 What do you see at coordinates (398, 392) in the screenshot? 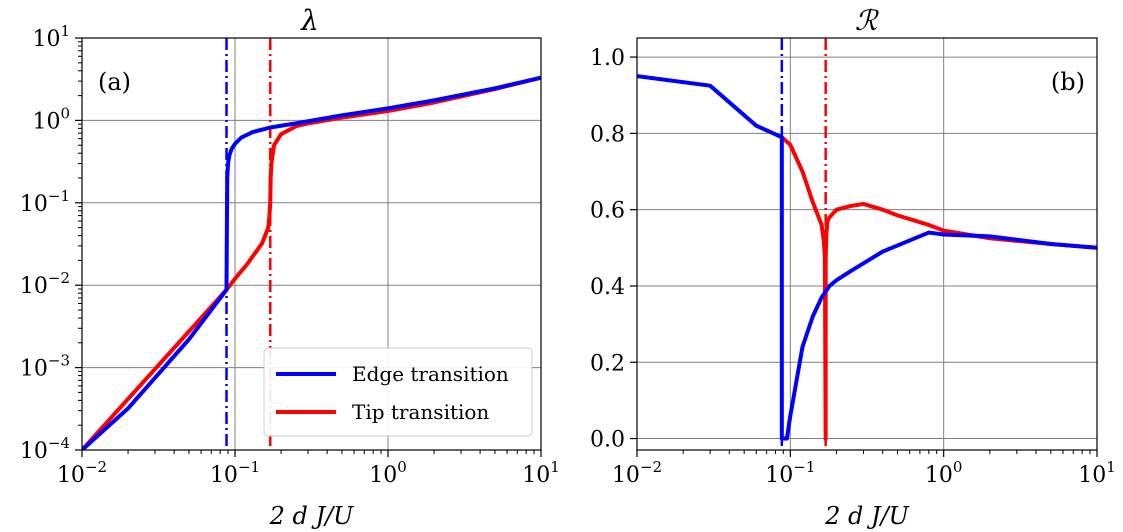
I see `legend: Edge transition Tip transition` at bounding box center [398, 392].